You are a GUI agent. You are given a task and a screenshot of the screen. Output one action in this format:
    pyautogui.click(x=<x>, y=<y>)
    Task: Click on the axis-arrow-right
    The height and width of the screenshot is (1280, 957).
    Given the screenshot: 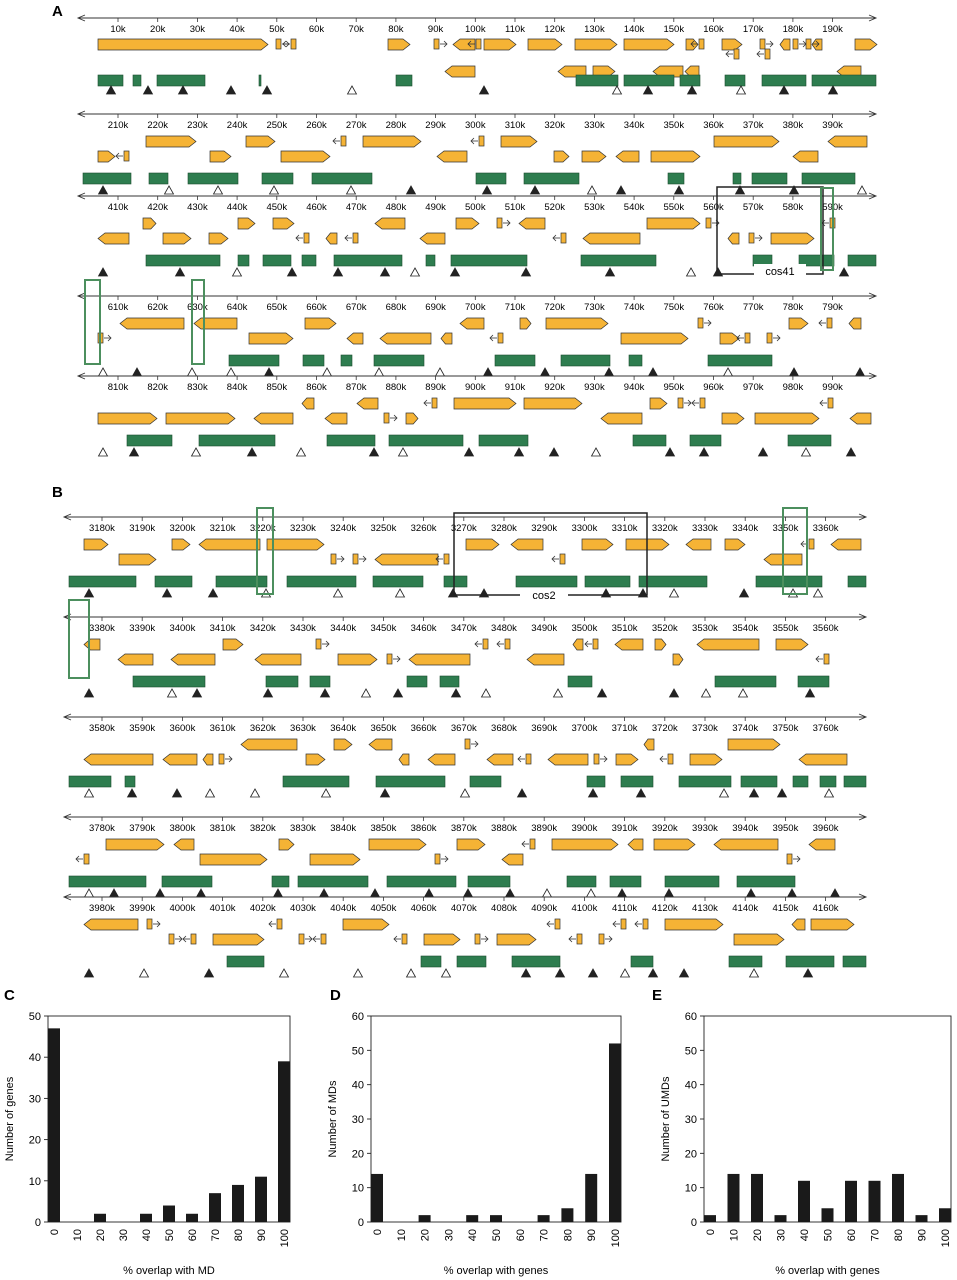 What is the action you would take?
    pyautogui.click(x=873, y=376)
    